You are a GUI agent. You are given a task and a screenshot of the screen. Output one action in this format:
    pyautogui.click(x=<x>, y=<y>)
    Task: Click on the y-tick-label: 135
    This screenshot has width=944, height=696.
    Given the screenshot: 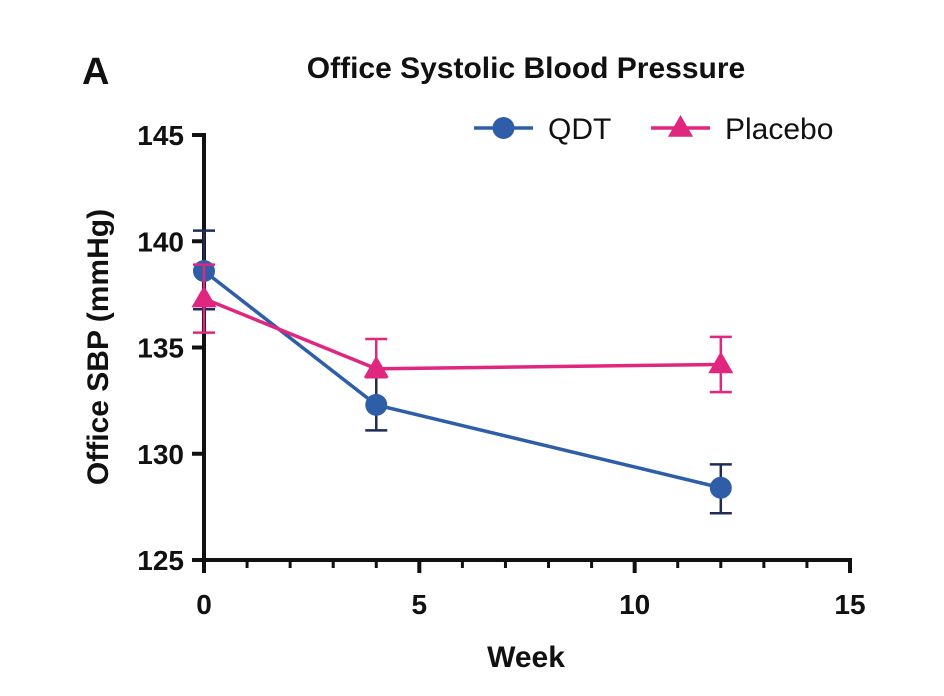 What is the action you would take?
    pyautogui.click(x=160, y=348)
    